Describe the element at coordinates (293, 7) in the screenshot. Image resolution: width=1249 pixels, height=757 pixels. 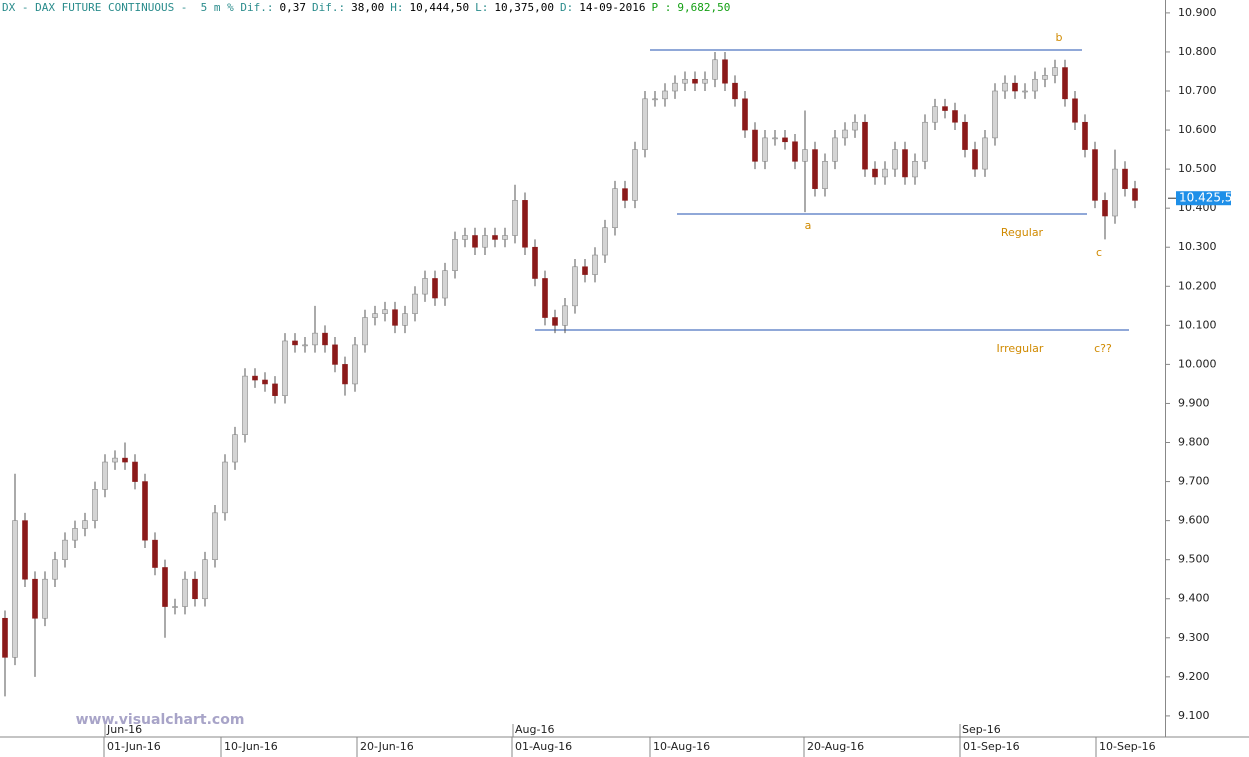
I see `header-field: 0,37` at that location.